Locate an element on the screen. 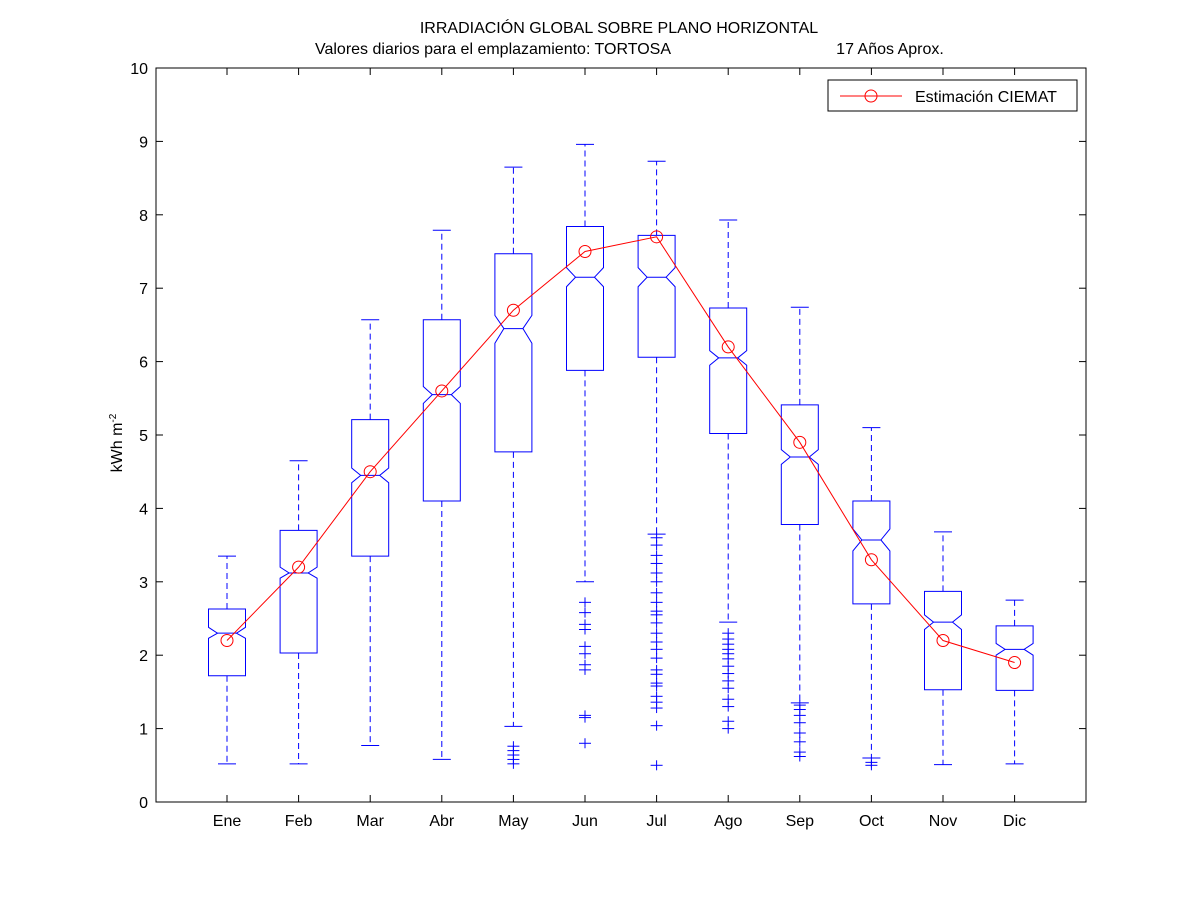 This screenshot has width=1200, height=901. y-tick-label: 1 is located at coordinates (143, 730).